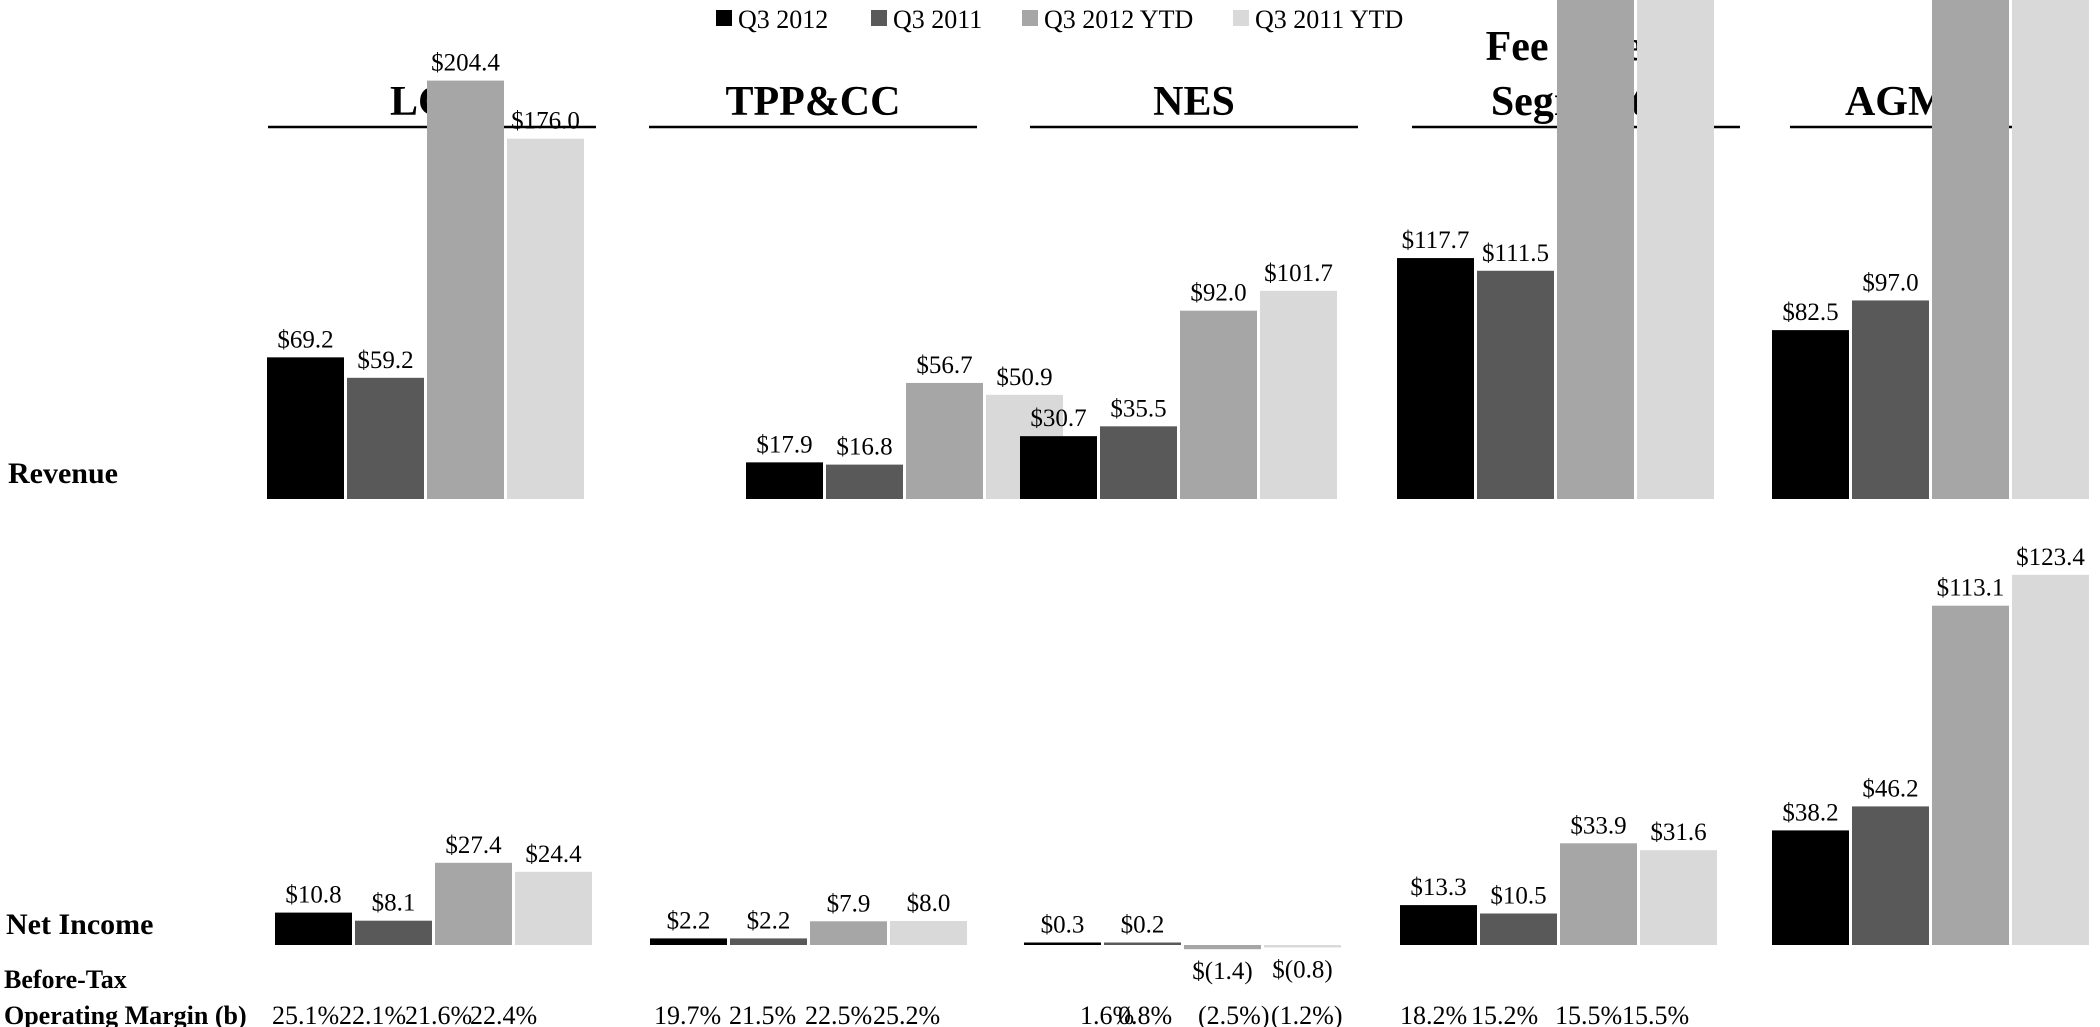 The width and height of the screenshot is (2100, 1027). I want to click on net-income-bar-tpp-cc-q3-2012, so click(688, 941).